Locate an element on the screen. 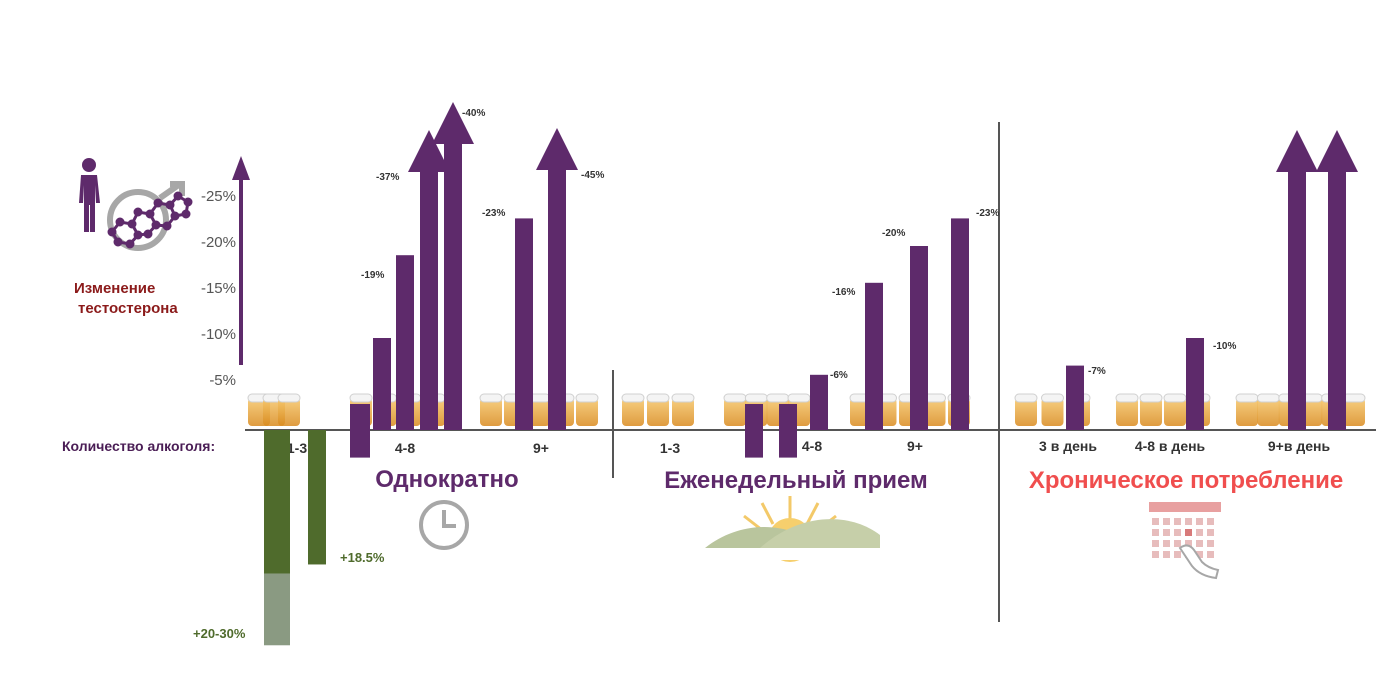 This screenshot has width=1376, height=680. x-category-label: 4-8 в день is located at coordinates (1170, 446).